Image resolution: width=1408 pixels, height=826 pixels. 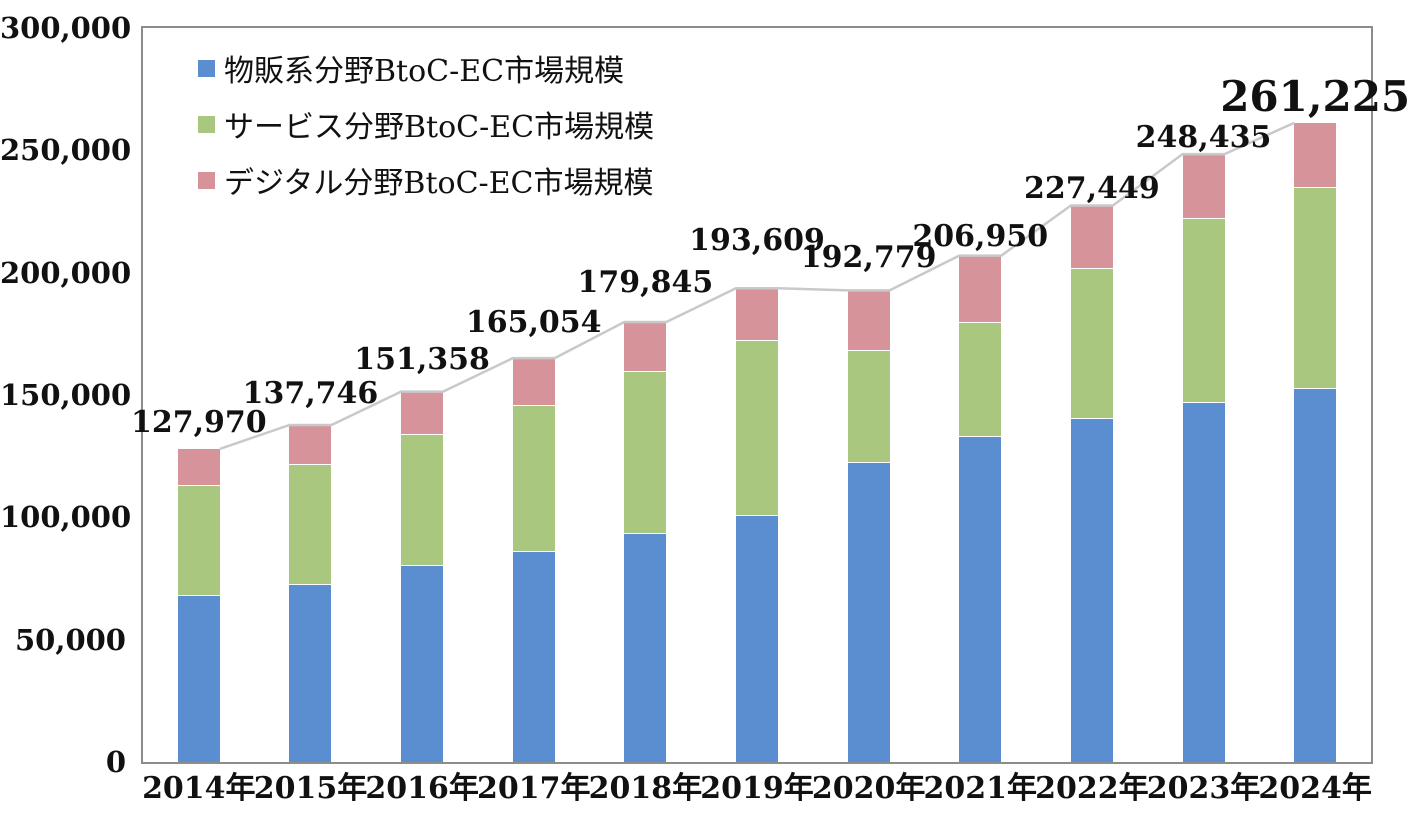 I want to click on legend-item: デジタル分野BtoC-EC市場規模, so click(x=426, y=180).